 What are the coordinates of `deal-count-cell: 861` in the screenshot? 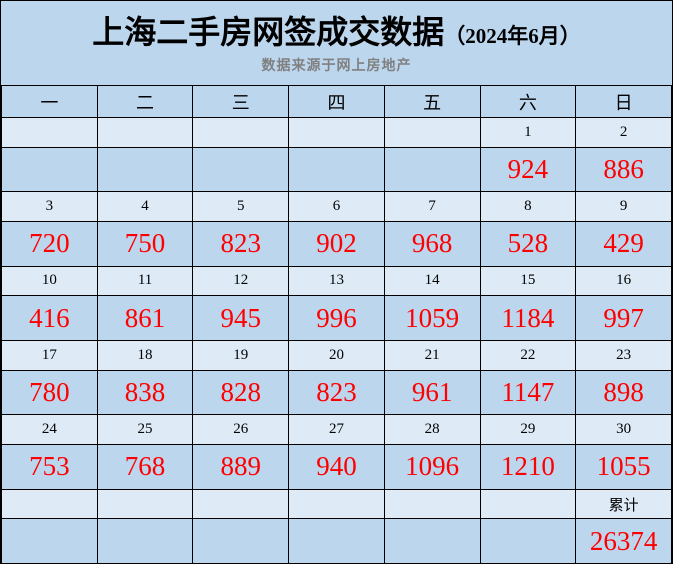 It's located at (145, 318).